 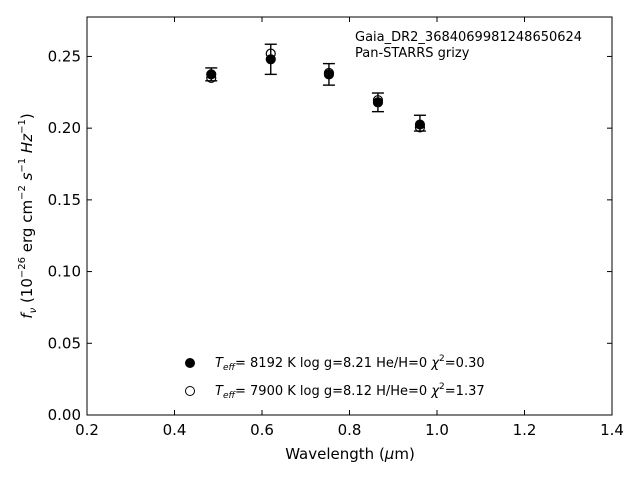 I want to click on x-tick-label: 0.6, so click(x=262, y=430).